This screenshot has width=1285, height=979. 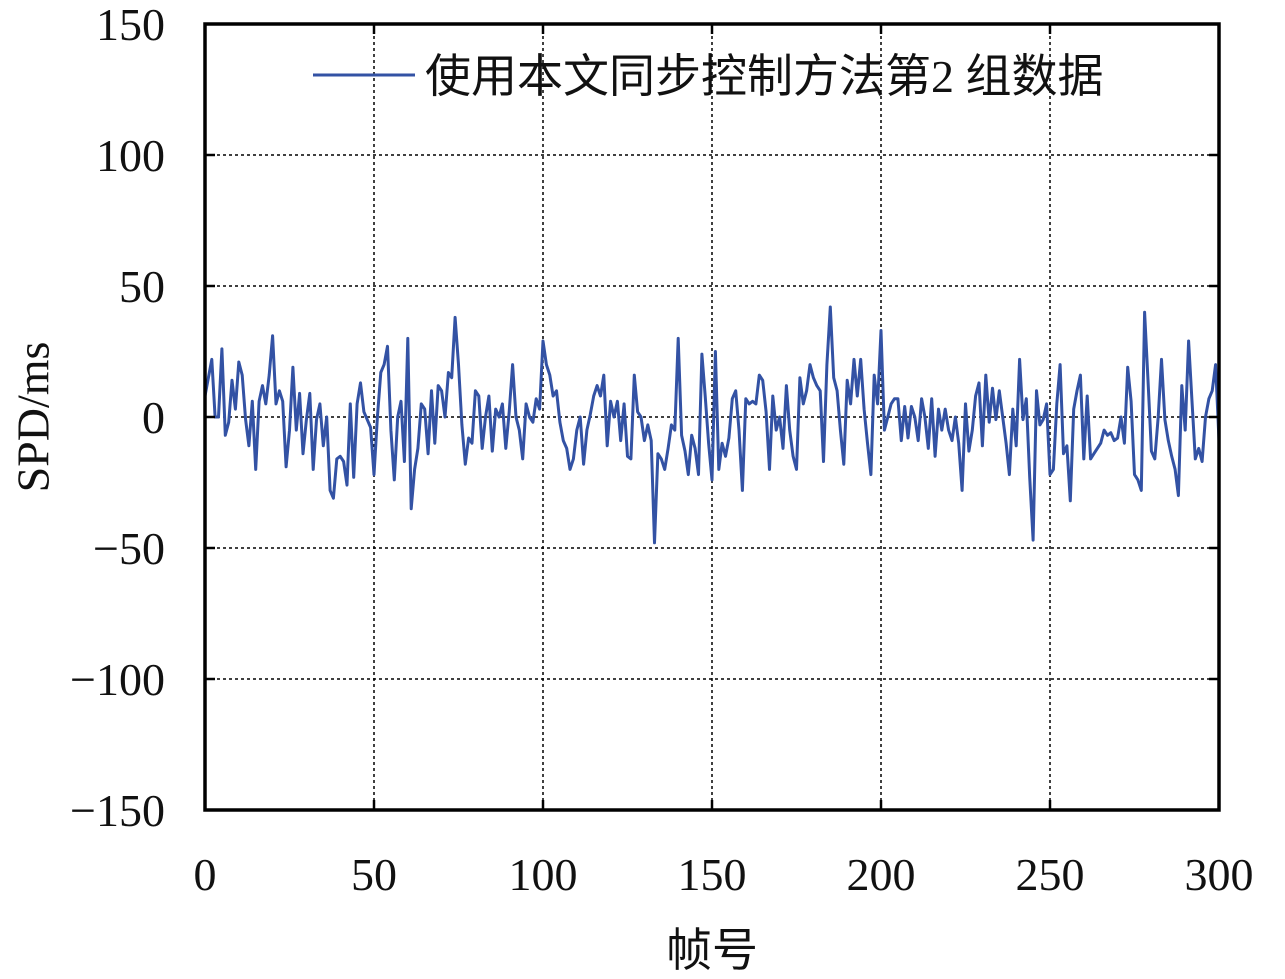 I want to click on x-axis-label: 帧号, so click(x=712, y=950).